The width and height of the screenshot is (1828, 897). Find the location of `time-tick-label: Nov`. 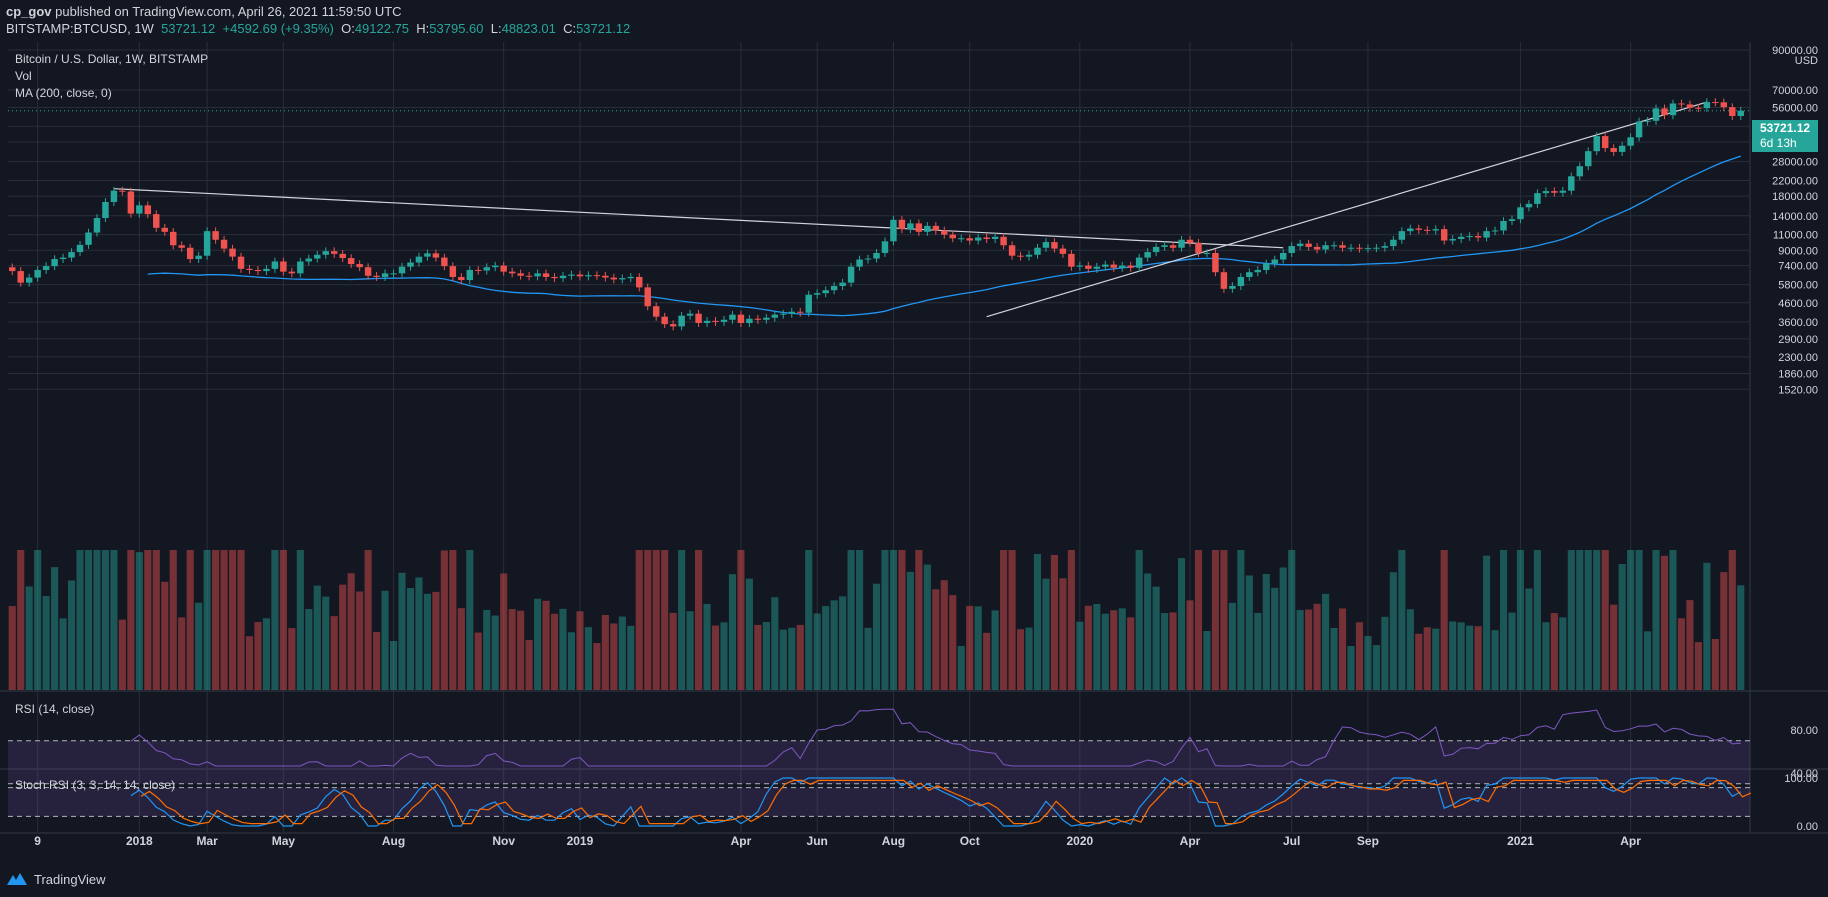

time-tick-label: Nov is located at coordinates (503, 841).